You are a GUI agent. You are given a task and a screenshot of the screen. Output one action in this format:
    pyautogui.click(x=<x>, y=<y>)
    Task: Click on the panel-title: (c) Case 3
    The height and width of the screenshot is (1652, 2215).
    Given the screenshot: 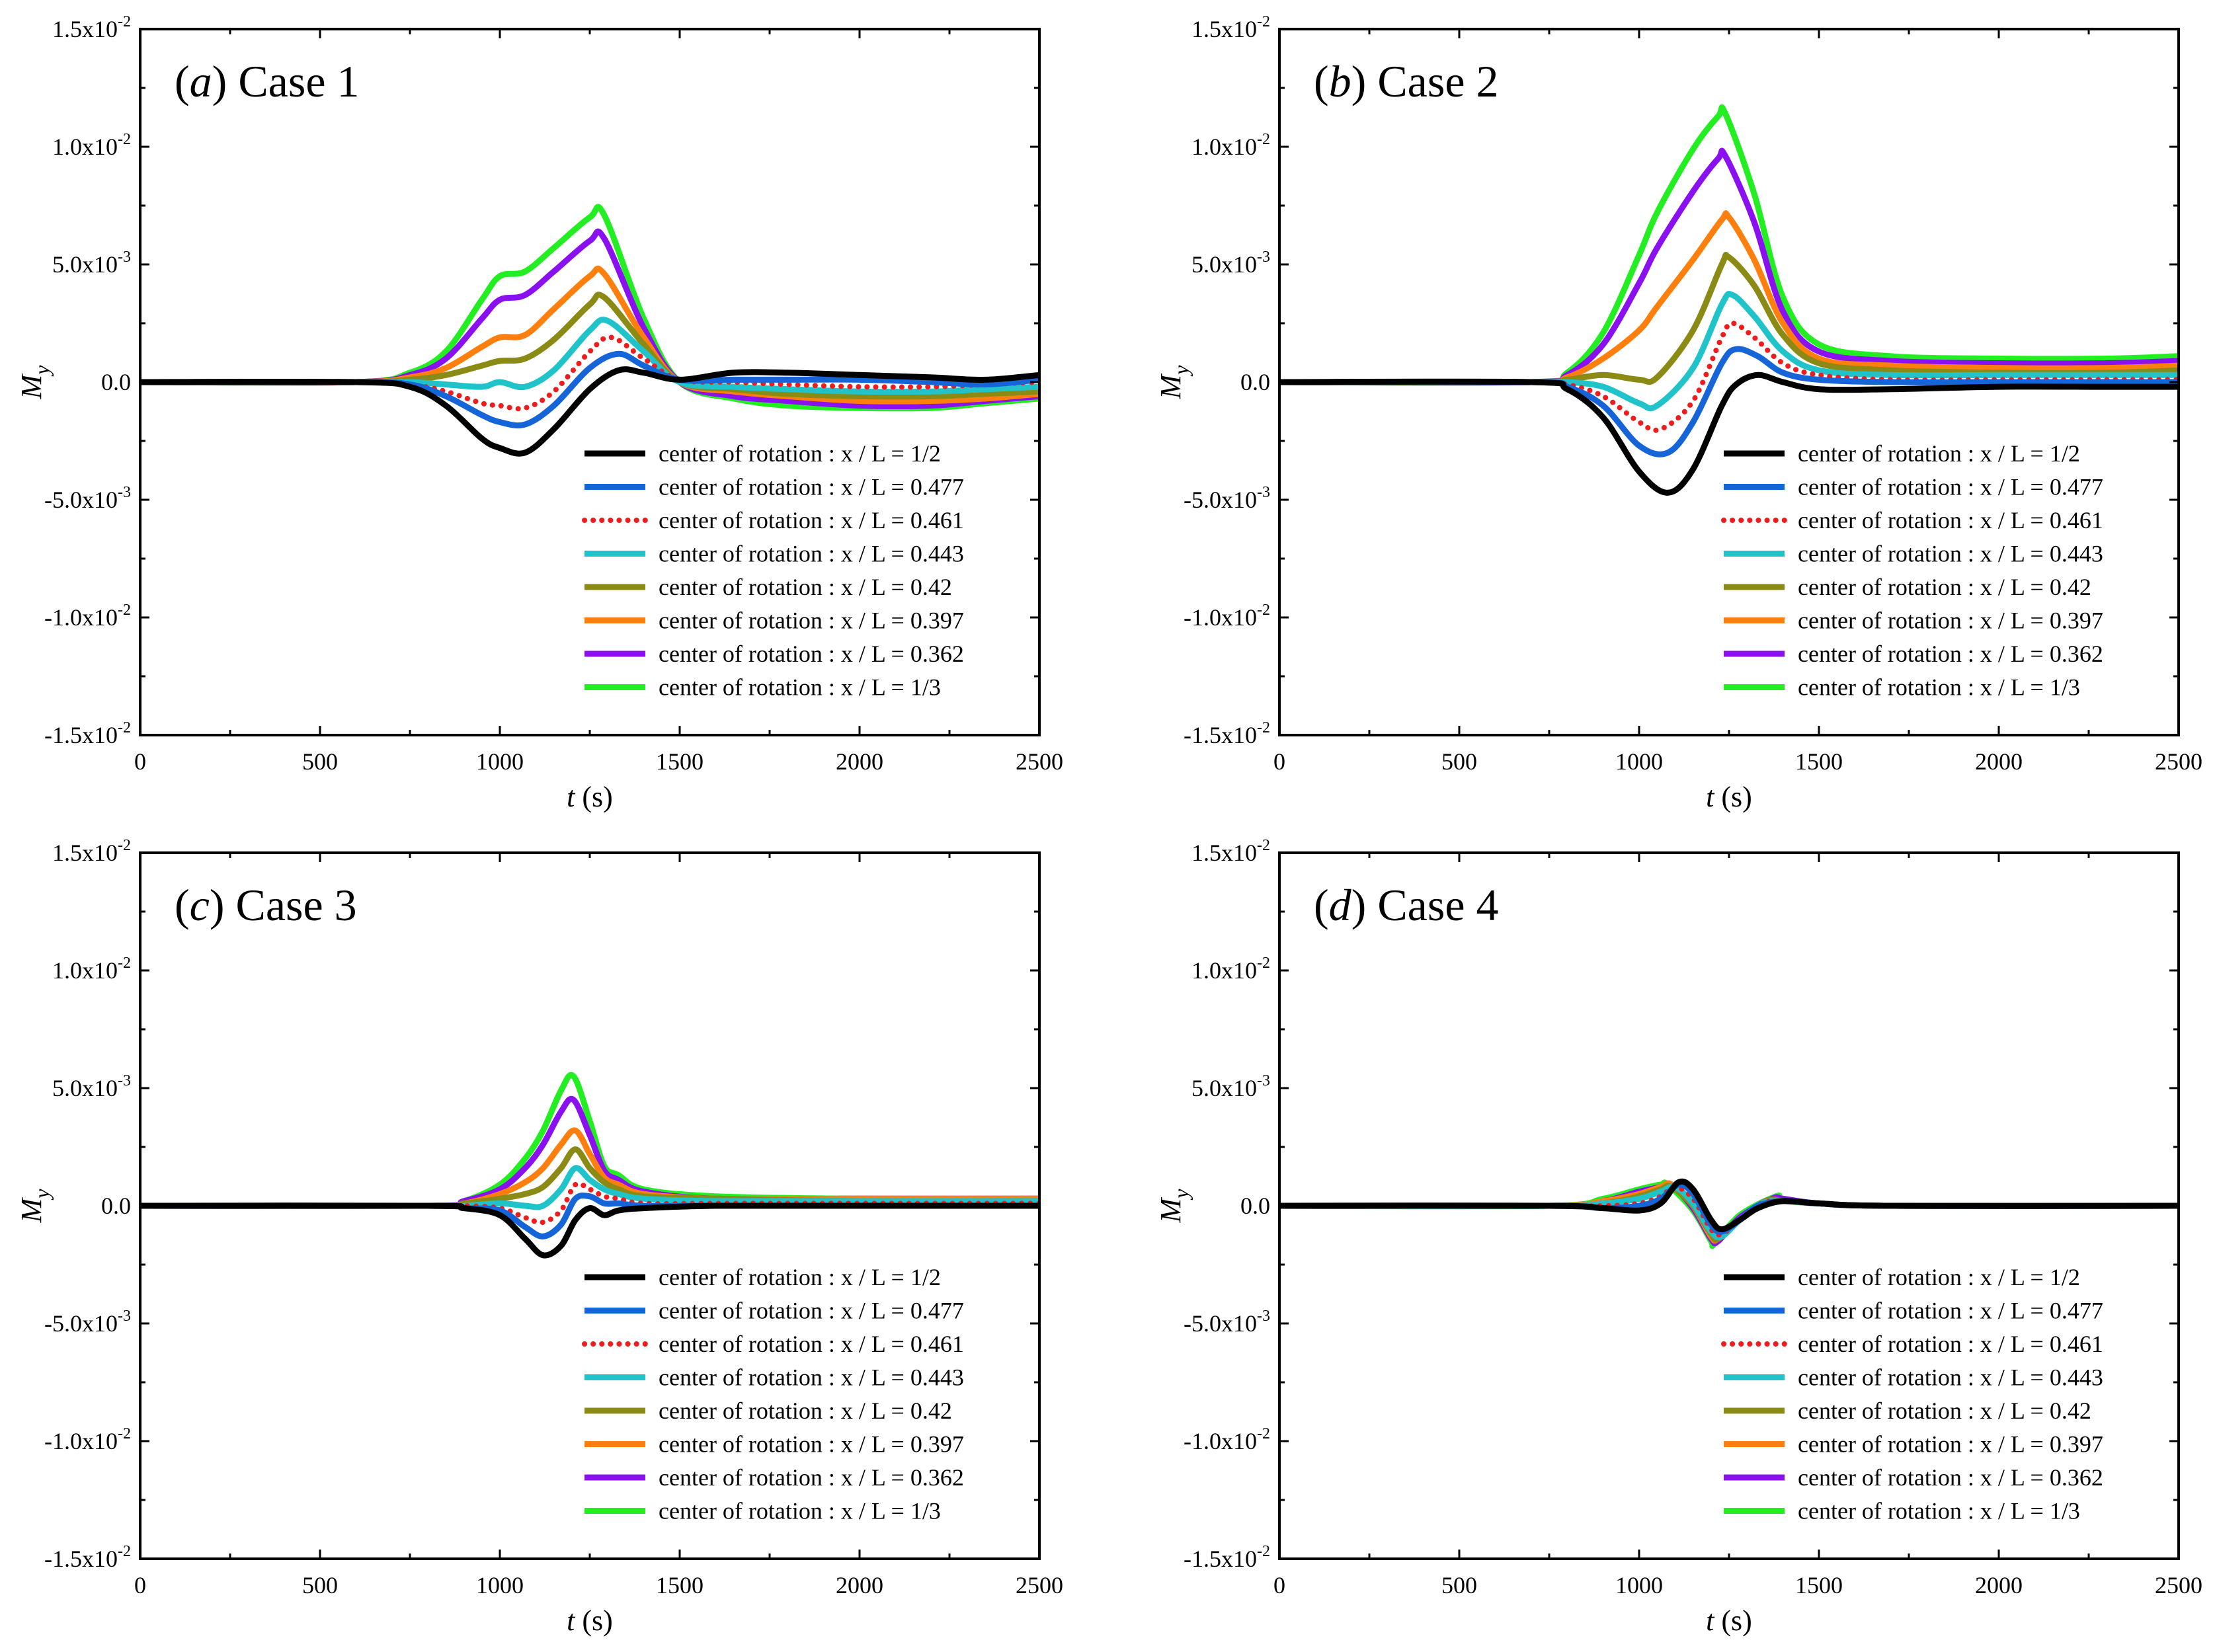 What is the action you would take?
    pyautogui.click(x=266, y=905)
    